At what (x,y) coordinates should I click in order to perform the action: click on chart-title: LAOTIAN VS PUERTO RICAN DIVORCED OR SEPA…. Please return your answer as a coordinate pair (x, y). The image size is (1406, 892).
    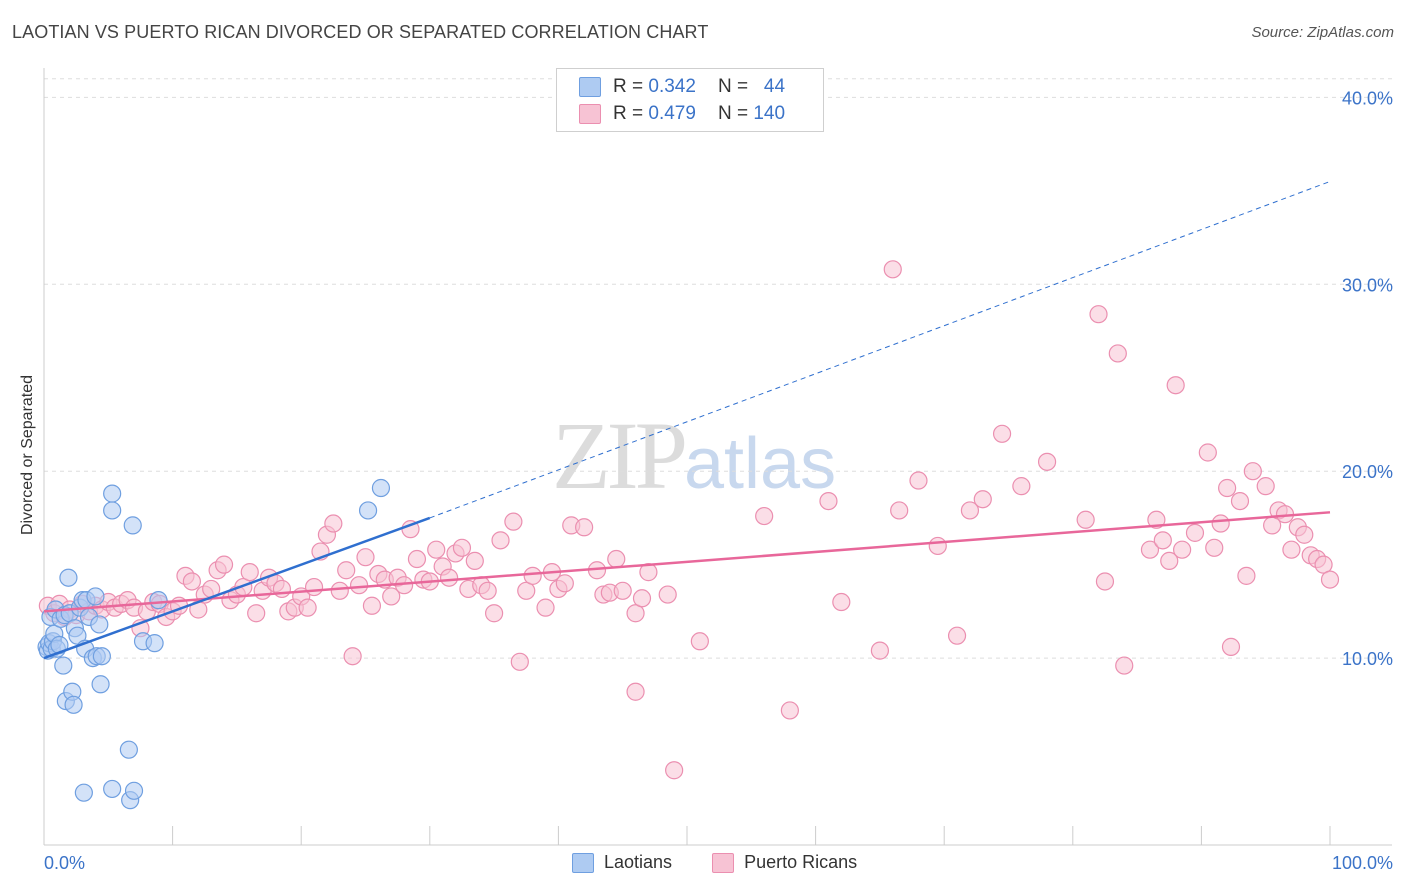
    Looking at the image, I should click on (360, 32).